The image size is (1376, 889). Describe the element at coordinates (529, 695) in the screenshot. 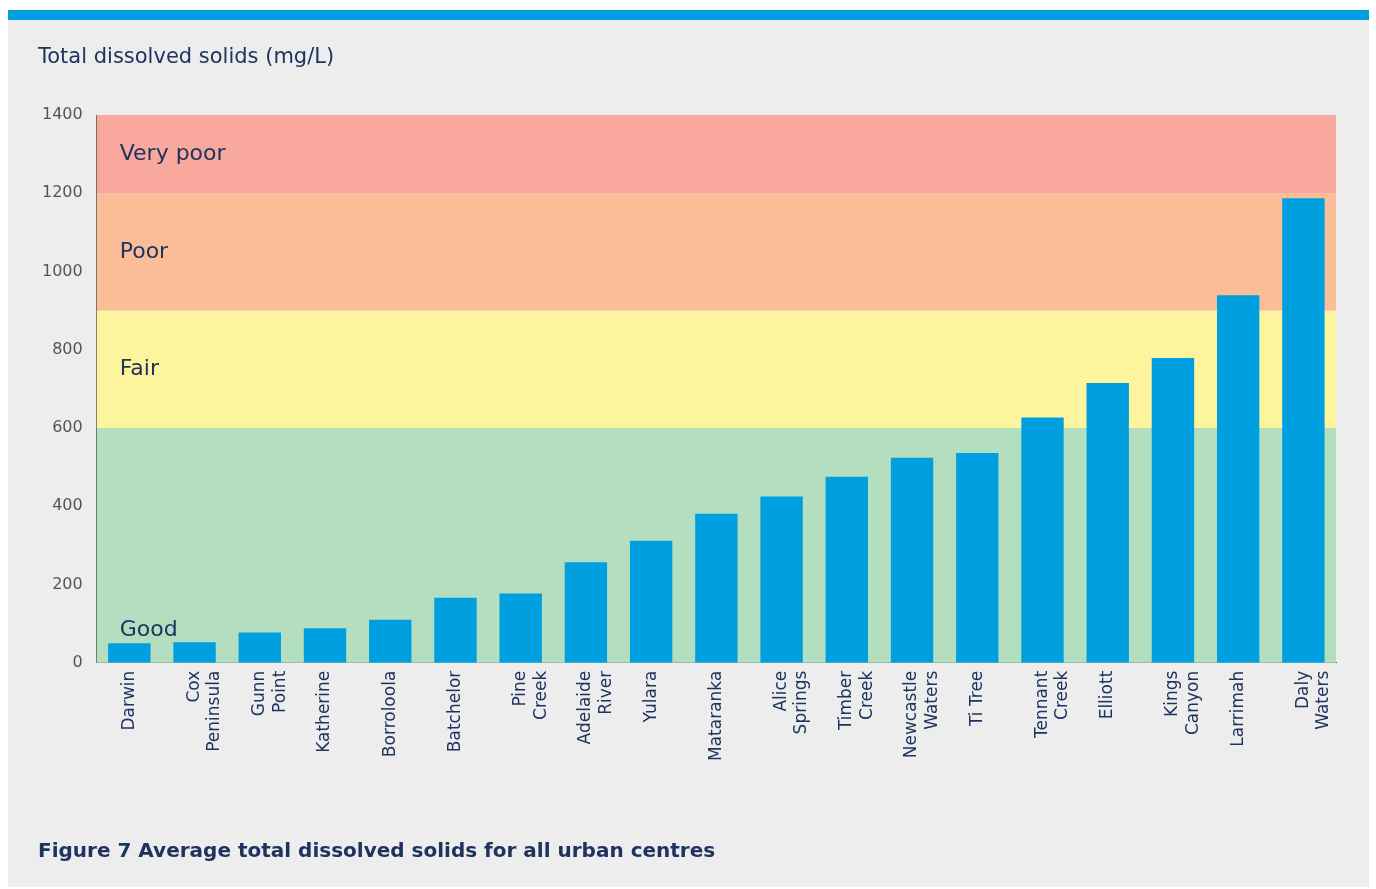

I see `x-tick-label: Pine Creek` at that location.